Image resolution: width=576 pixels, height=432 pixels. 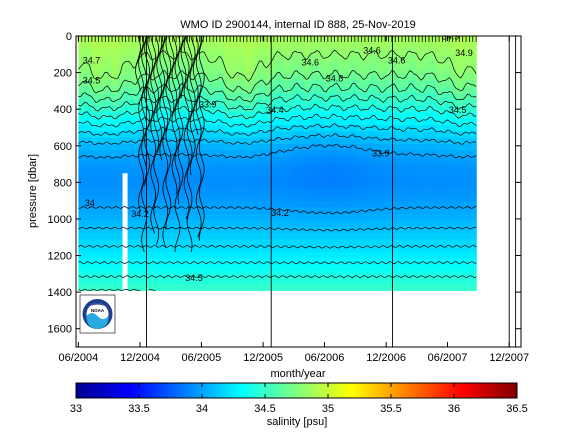 I want to click on colorbar-ticks: 33 33.5 34 34.5 35 35.5 36 36.5, so click(x=299, y=399).